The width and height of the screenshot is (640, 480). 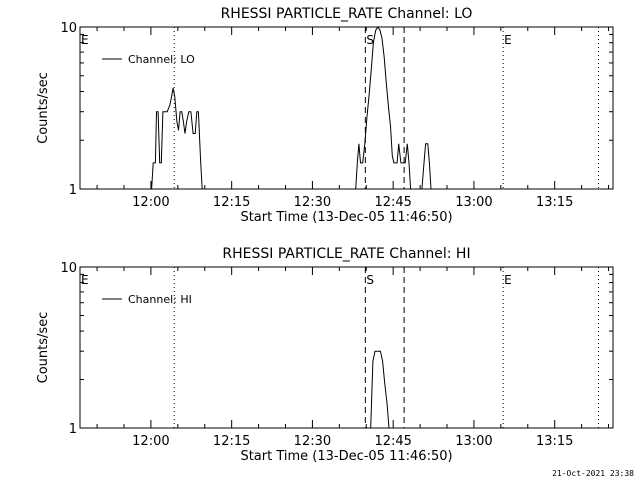 What do you see at coordinates (346, 254) in the screenshot?
I see `chart-title: RHESSI PARTICLE_RATE Channel: HI` at bounding box center [346, 254].